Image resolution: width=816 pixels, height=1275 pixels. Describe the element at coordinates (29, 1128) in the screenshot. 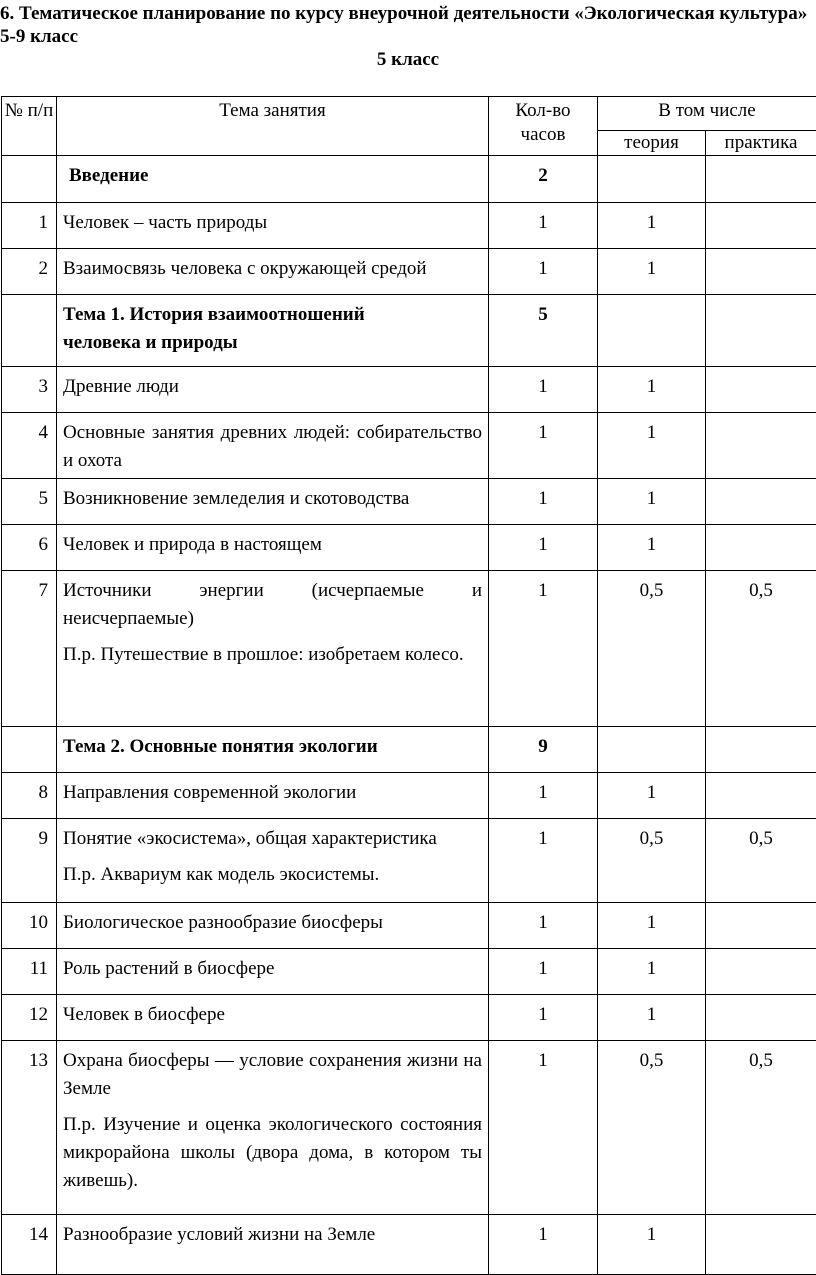

I see `row-number: 13` at that location.